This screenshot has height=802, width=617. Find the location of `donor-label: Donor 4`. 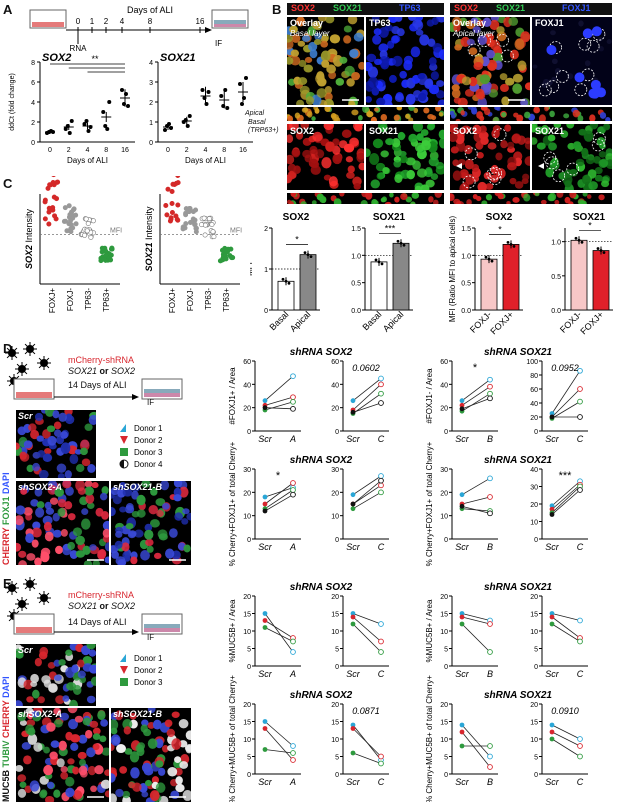

donor-label: Donor 4 is located at coordinates (148, 464).